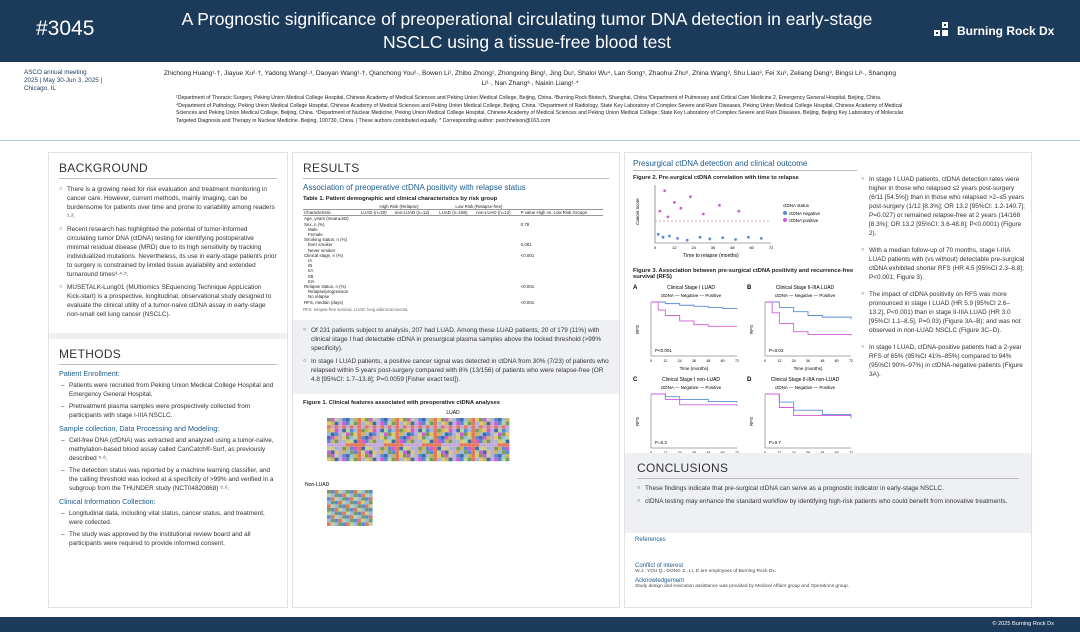 This screenshot has width=1080, height=632. I want to click on km-curve, so click(808, 318).